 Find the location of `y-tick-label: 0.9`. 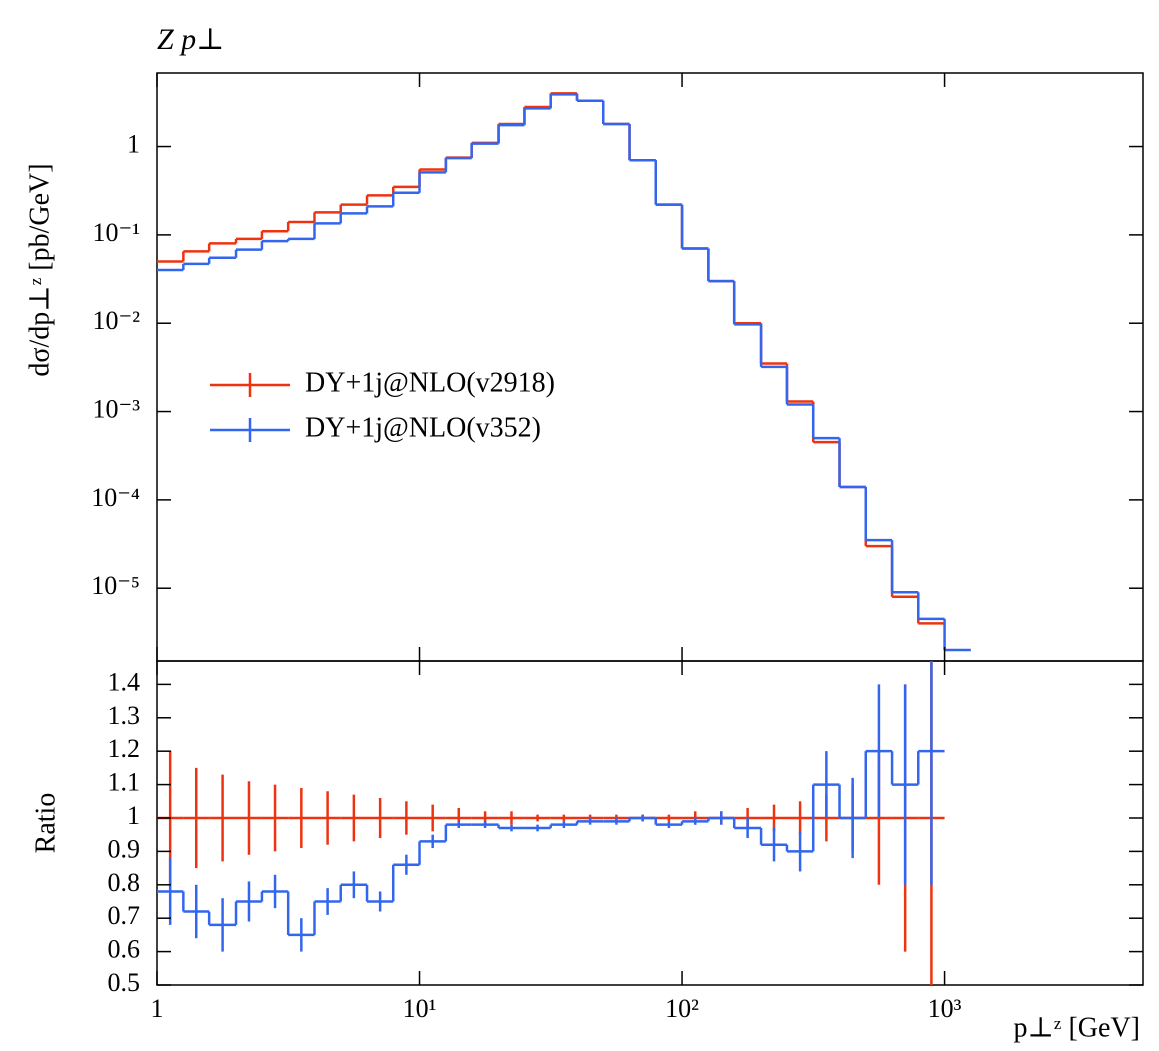

y-tick-label: 0.9 is located at coordinates (124, 848).